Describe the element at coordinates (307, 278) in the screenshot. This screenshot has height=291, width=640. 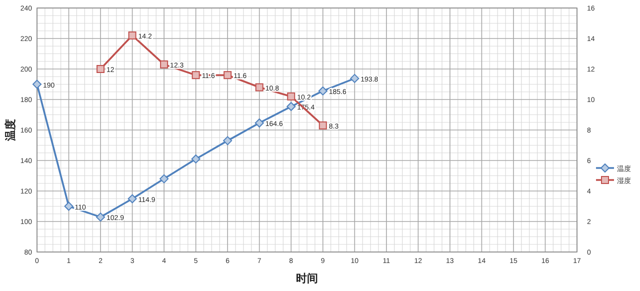
I see `x-axis-title: 时间` at that location.